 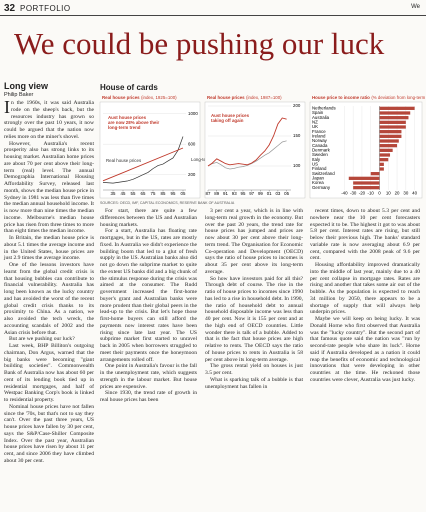 What do you see at coordinates (199, 43) in the screenshot?
I see `headline: We could be pushing our luck` at bounding box center [199, 43].